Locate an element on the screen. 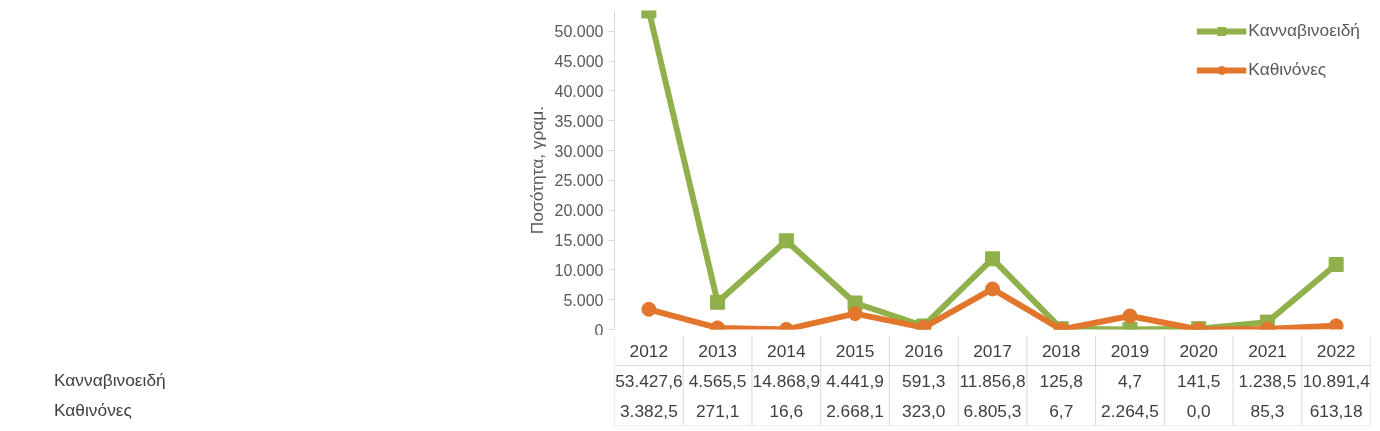 The width and height of the screenshot is (1380, 431). data-label: 4.441,9 is located at coordinates (855, 380).